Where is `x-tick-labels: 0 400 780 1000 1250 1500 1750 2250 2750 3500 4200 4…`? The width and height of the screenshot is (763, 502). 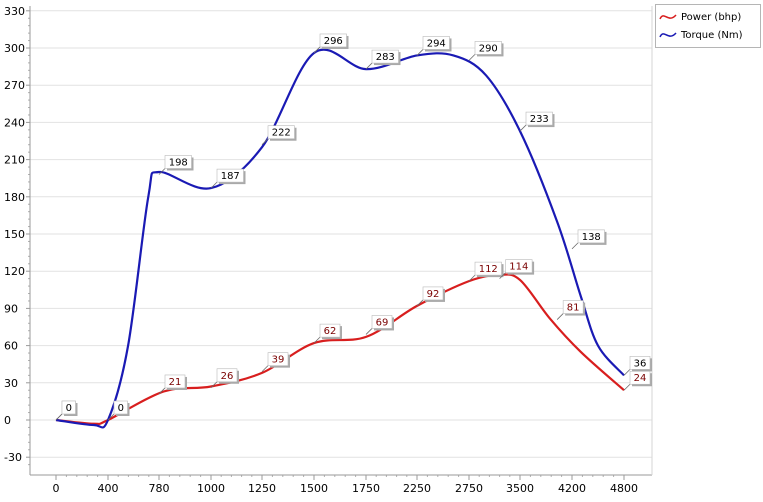 x-tick-labels: 0 400 780 1000 1250 1500 1750 2250 2750 3500 4200 4… is located at coordinates (346, 488).